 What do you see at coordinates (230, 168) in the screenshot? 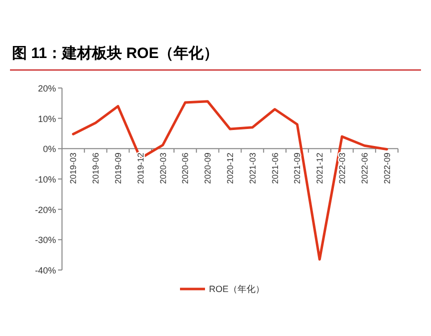
I see `x-tick-label: 2020-12` at bounding box center [230, 168].